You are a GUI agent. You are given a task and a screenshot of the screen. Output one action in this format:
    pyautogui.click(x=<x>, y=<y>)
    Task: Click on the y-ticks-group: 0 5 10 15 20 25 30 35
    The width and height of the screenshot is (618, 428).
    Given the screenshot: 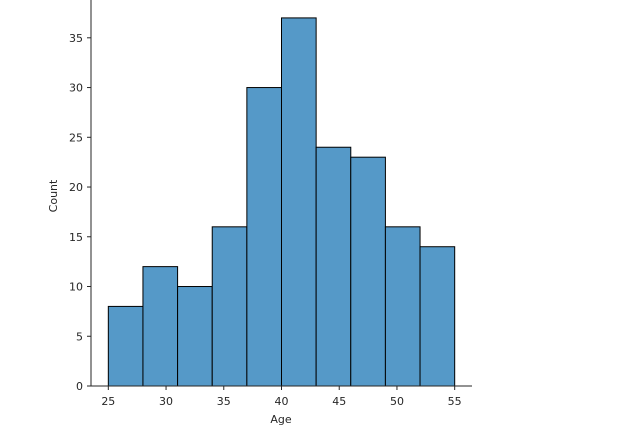 What is the action you would take?
    pyautogui.click(x=80, y=212)
    